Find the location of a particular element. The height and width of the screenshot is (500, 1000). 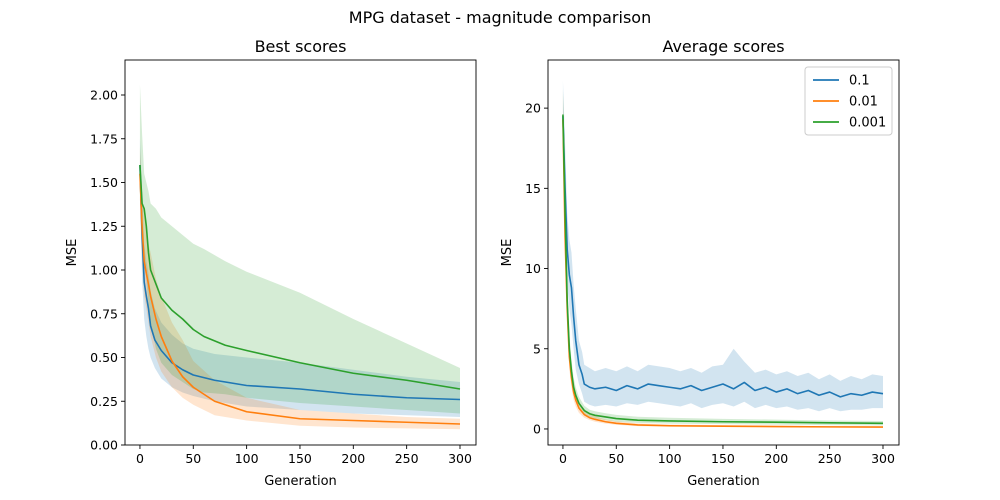

figure-title: MPG dataset - magnitude comparison is located at coordinates (500, 17).